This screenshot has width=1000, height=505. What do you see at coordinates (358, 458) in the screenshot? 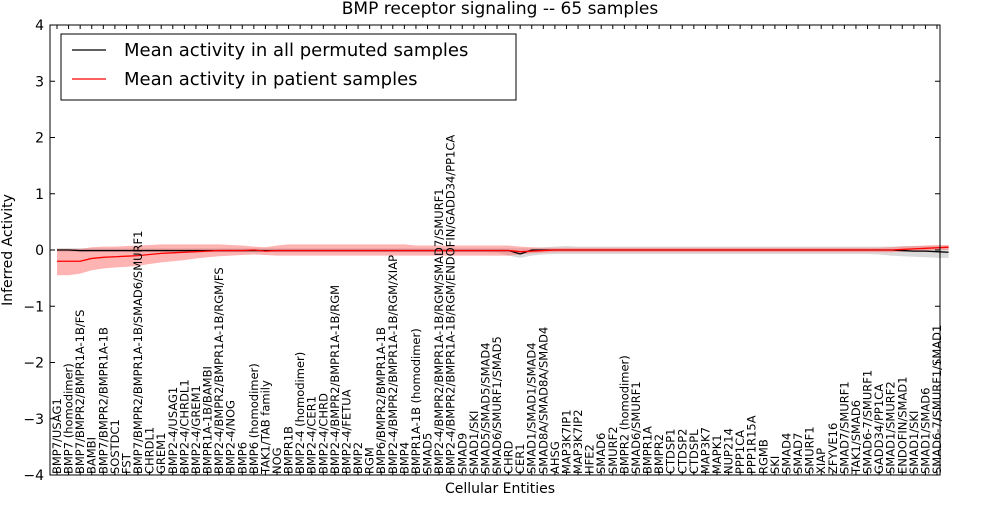
I see `x-tick-label: BMP2` at bounding box center [358, 458].